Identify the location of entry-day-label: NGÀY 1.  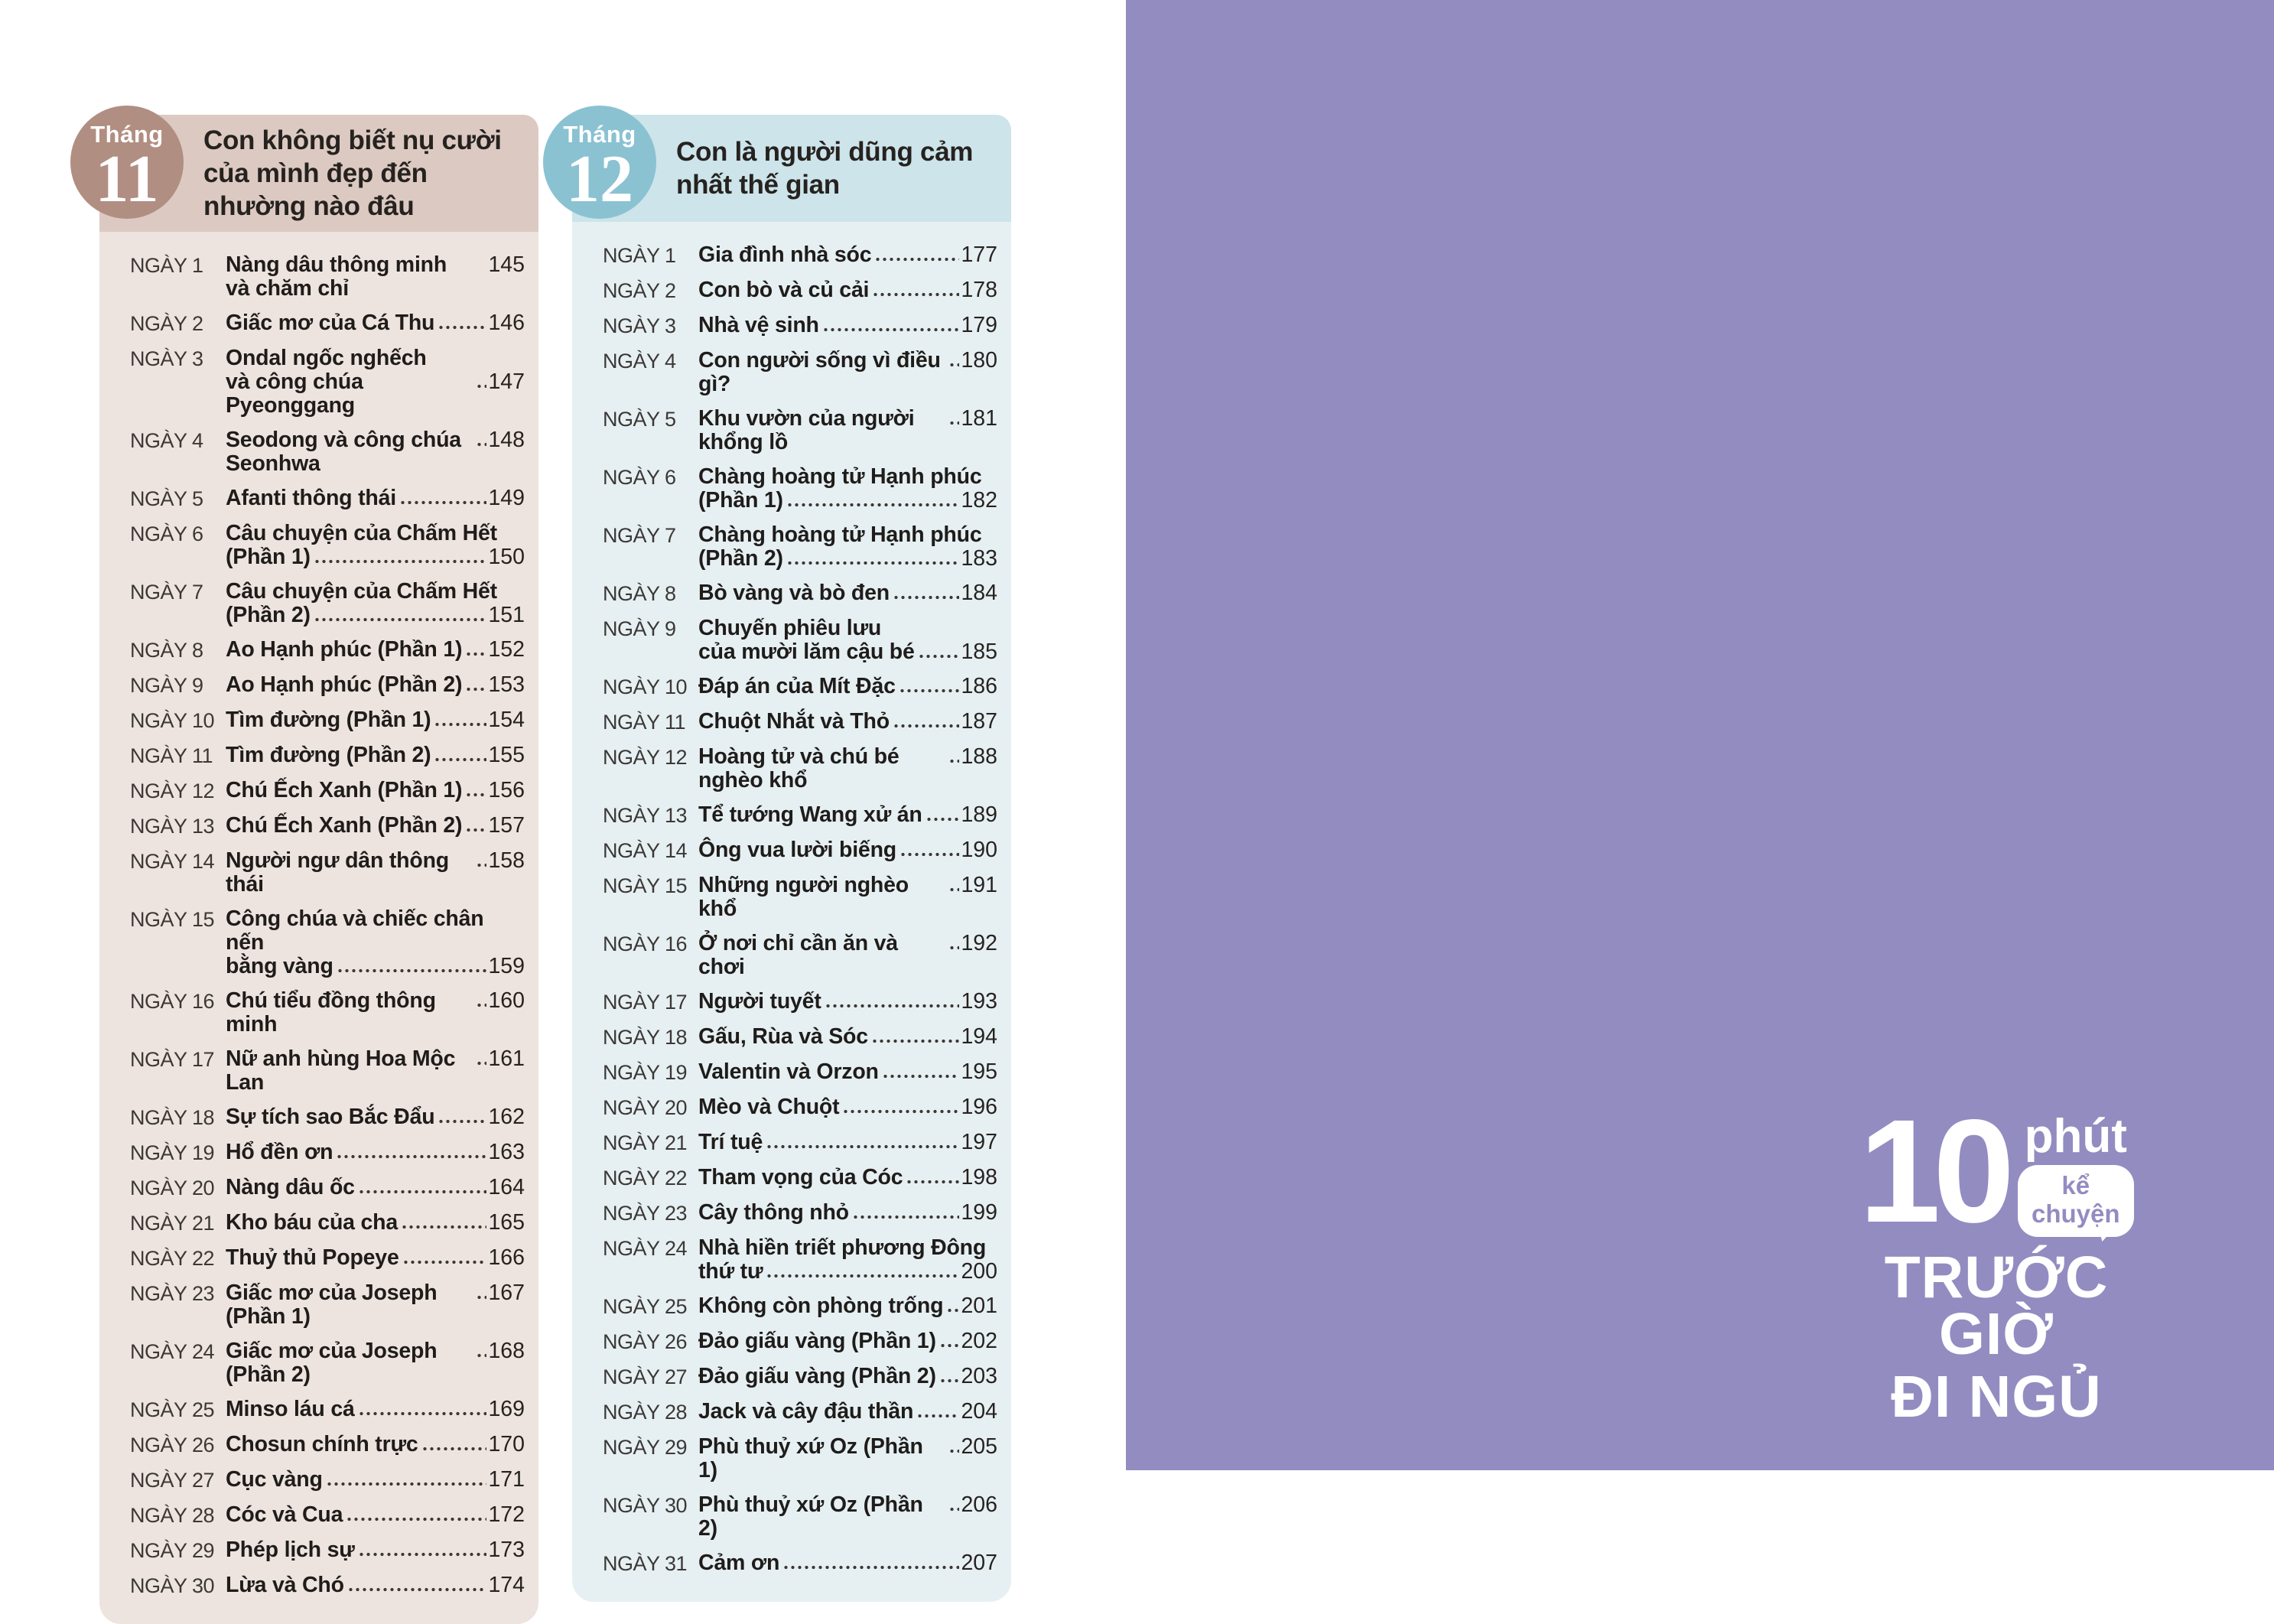
(167, 265).